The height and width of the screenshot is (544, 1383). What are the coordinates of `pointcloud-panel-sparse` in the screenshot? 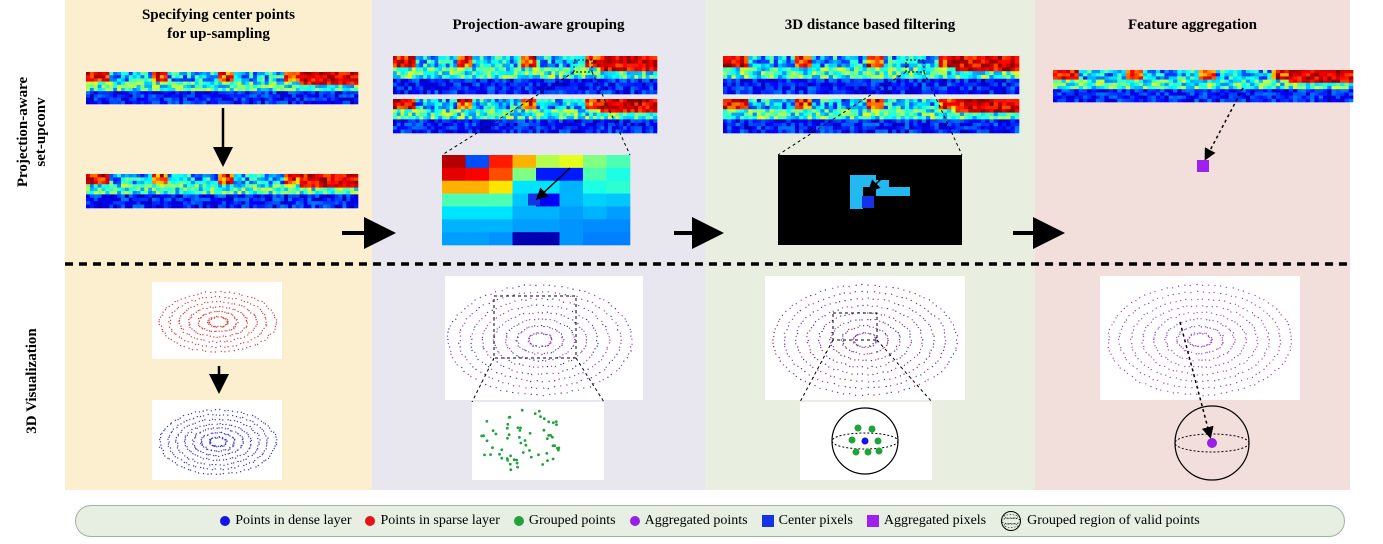 It's located at (217, 320).